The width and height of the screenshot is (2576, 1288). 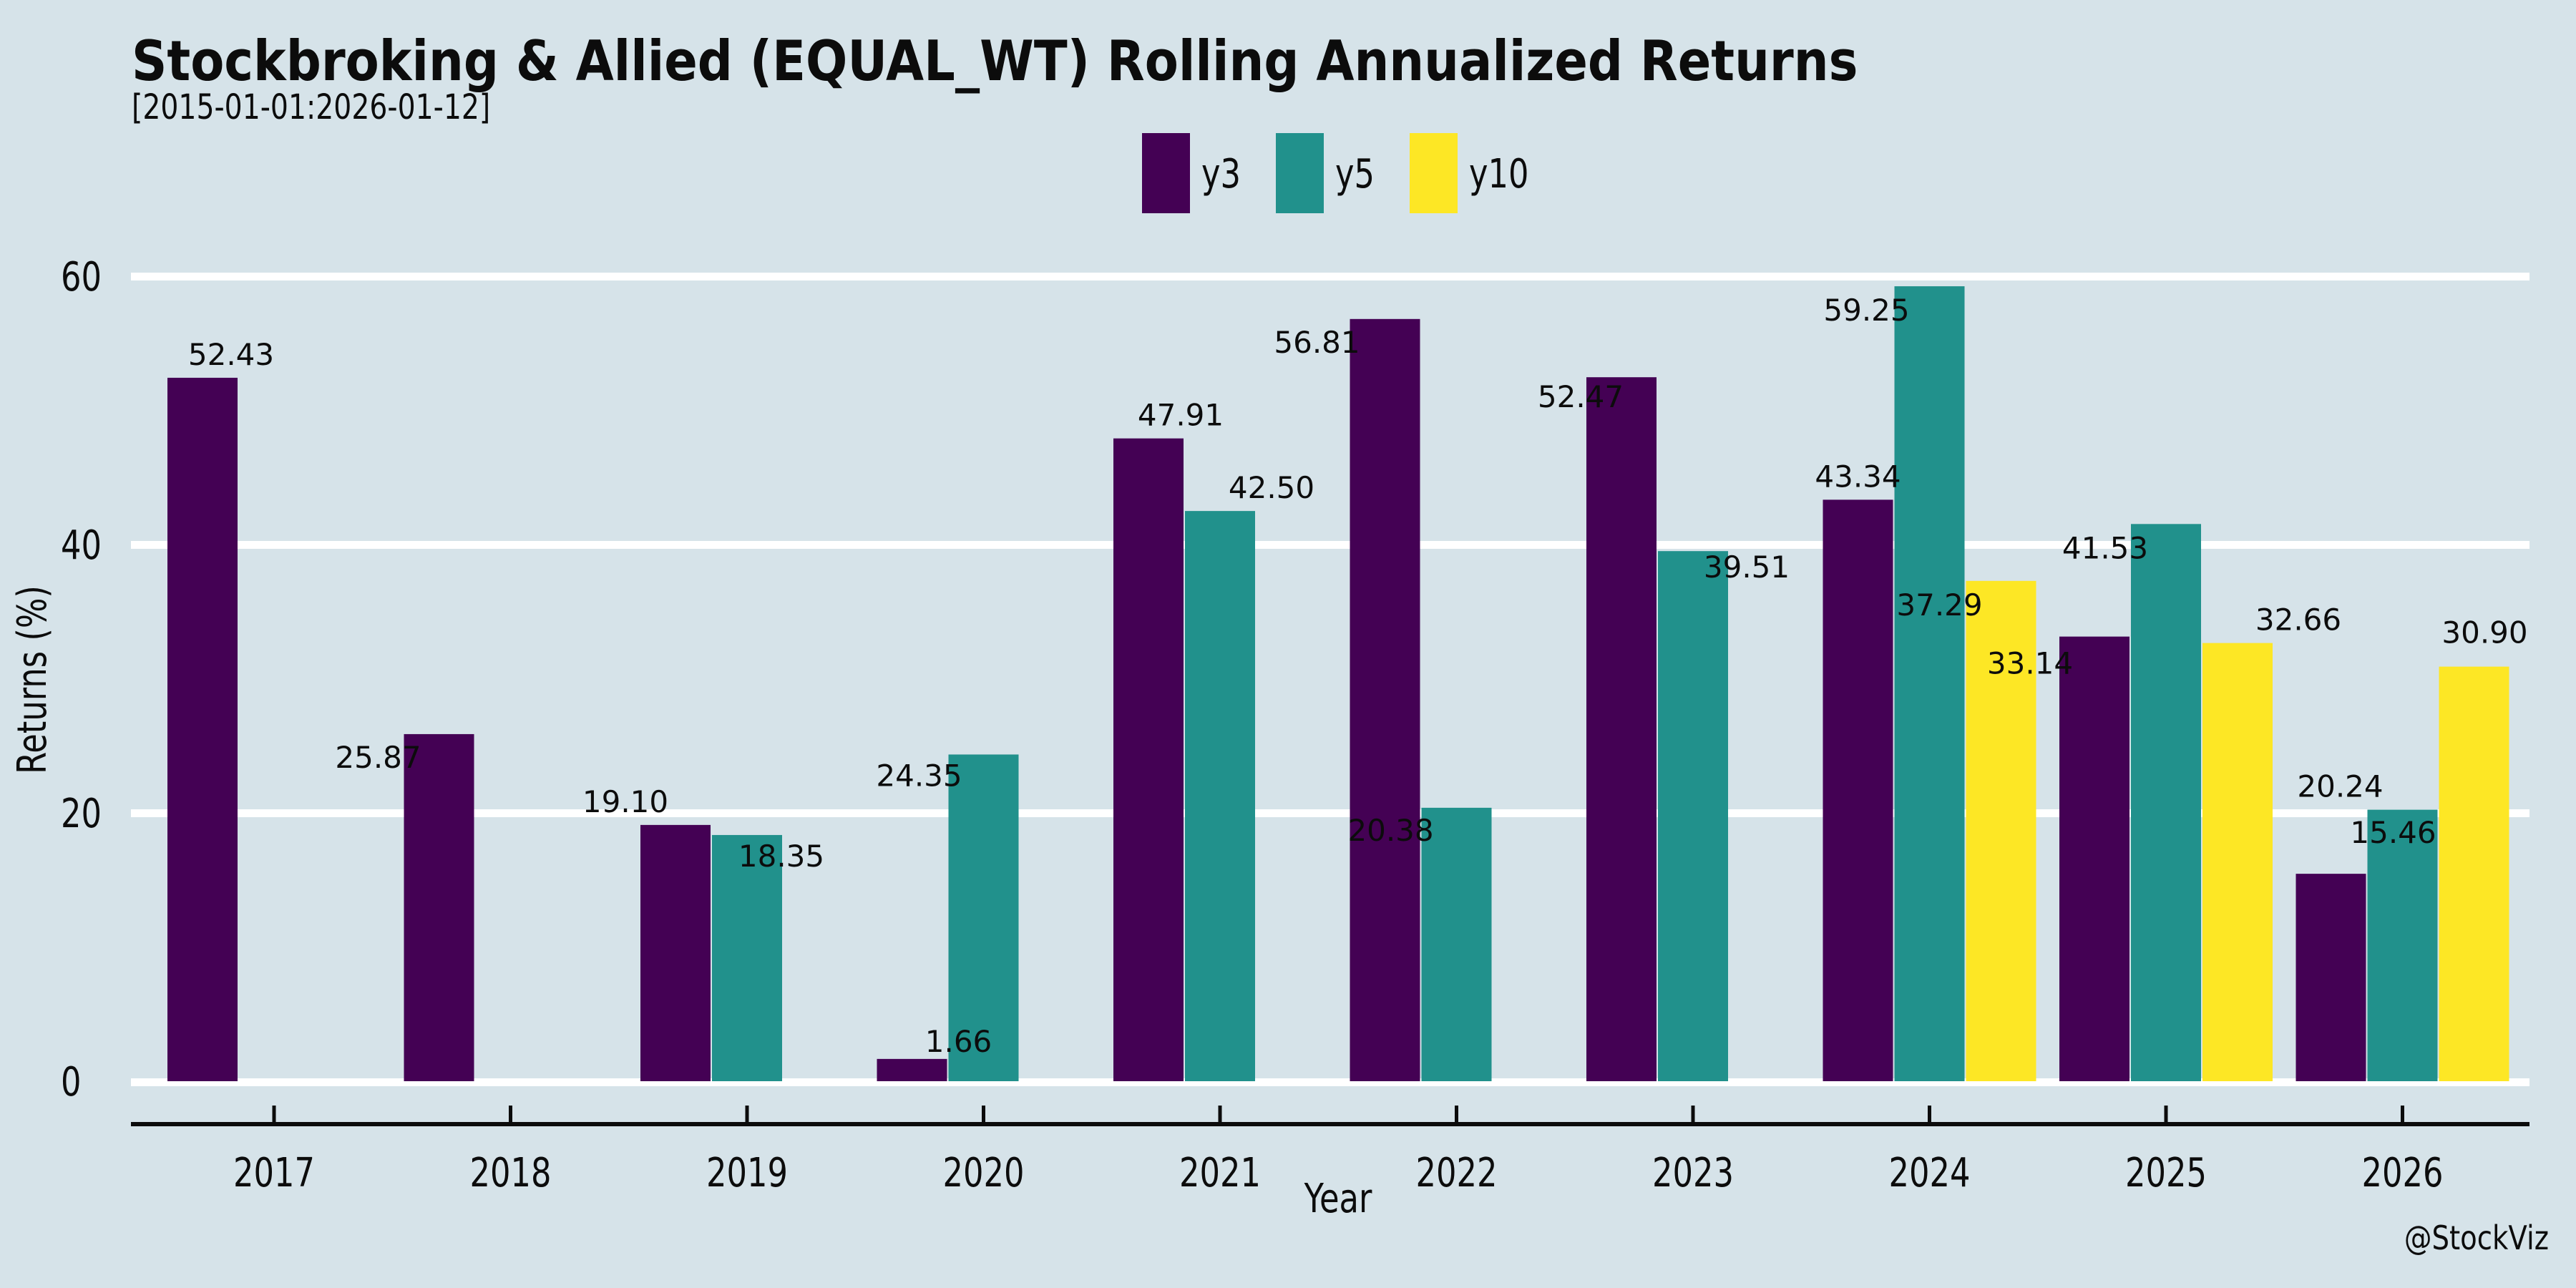 What do you see at coordinates (1456, 944) in the screenshot?
I see `bar-y5-2022` at bounding box center [1456, 944].